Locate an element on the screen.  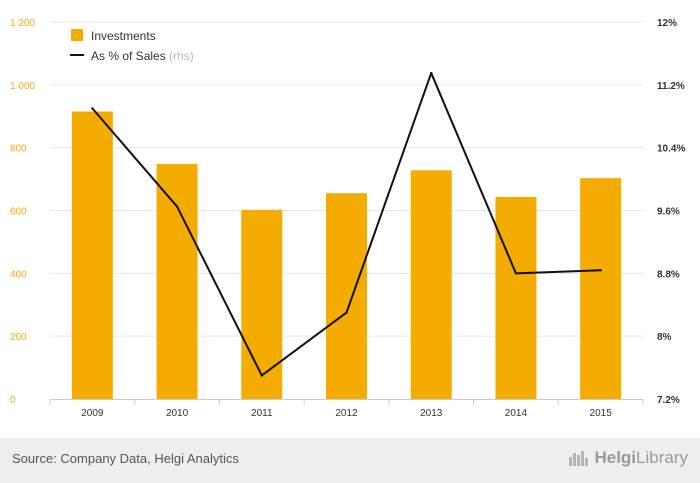
brand-logo: HelgiLibrary is located at coordinates (628, 458).